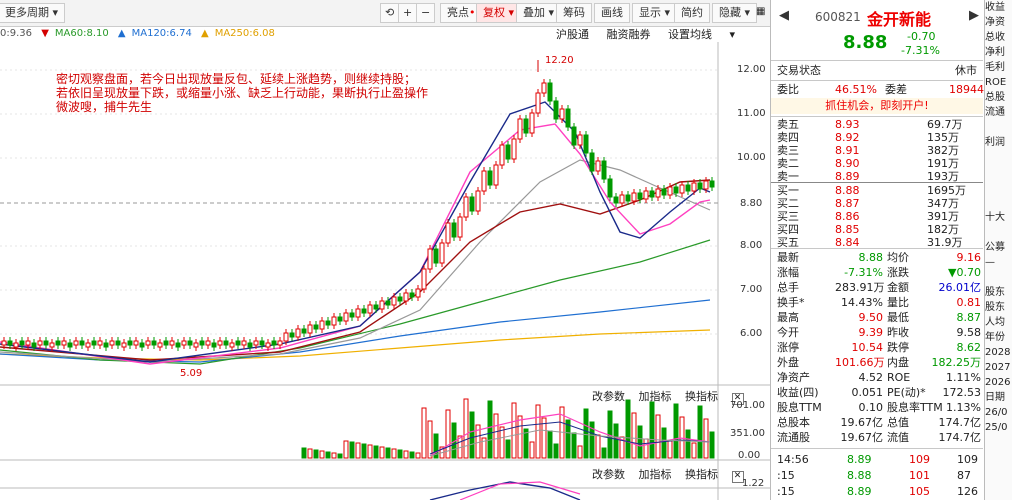 The height and width of the screenshot is (500, 1012). Describe the element at coordinates (747, 405) in the screenshot. I see `volume-axis-label: 701.00` at that location.